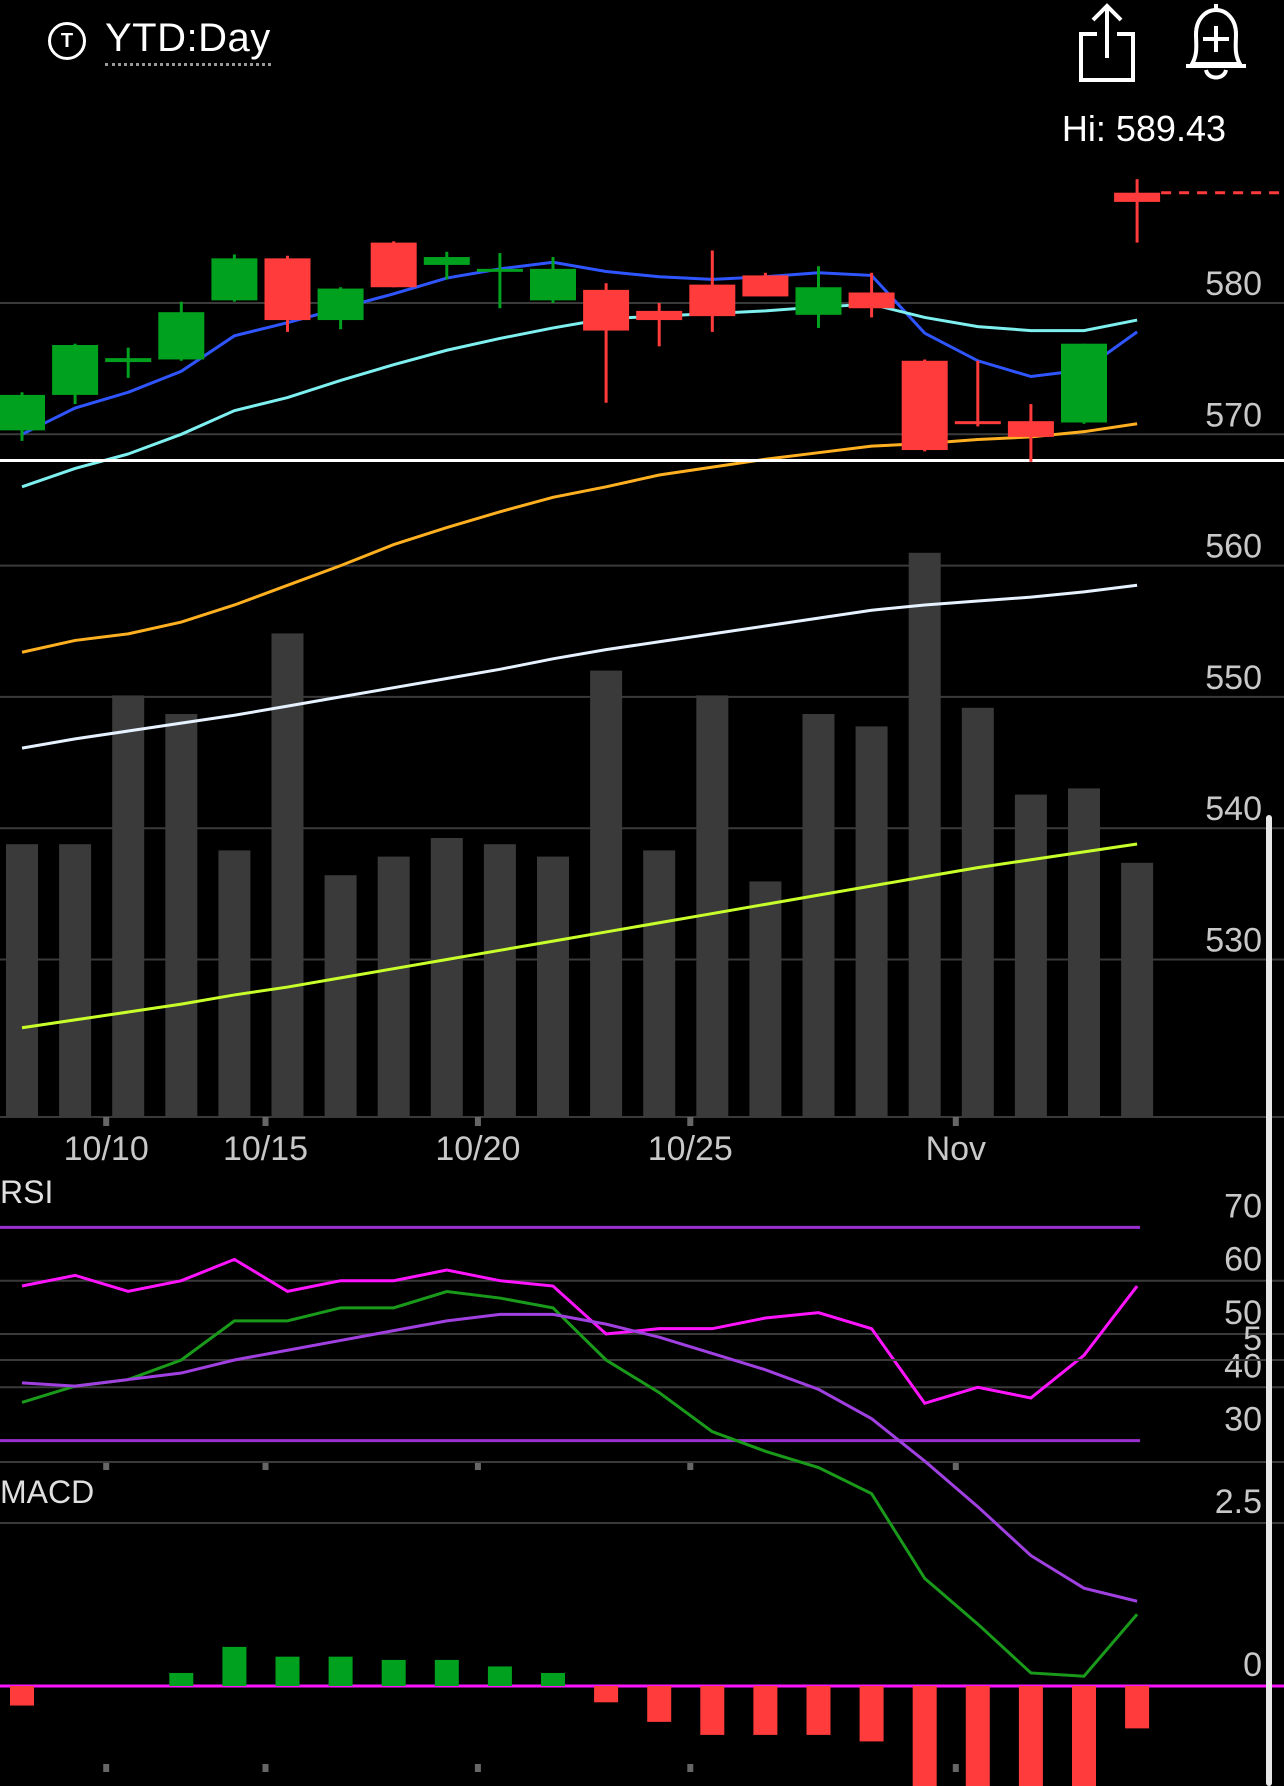  I want to click on ticker-icon-letter: T, so click(67, 41).